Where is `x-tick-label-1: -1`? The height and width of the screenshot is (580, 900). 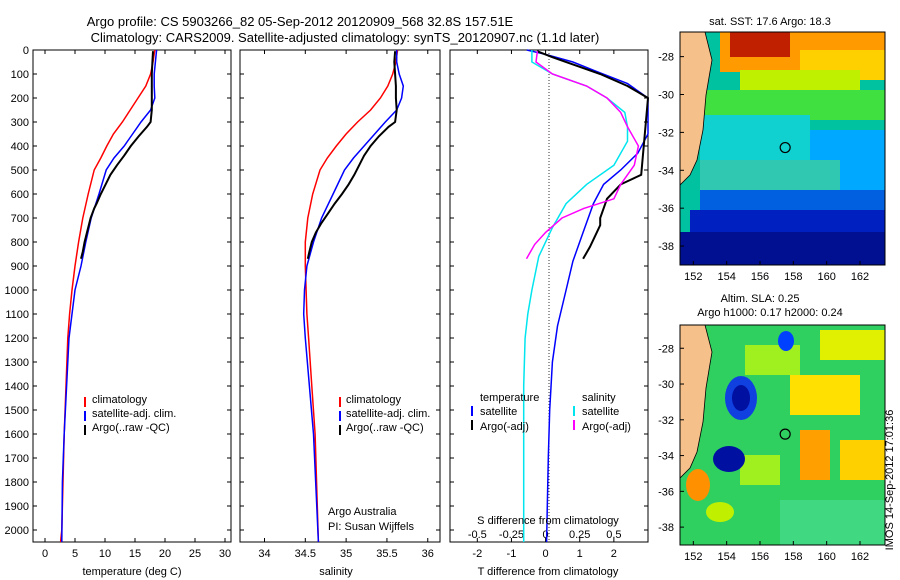 x-tick-label-1: -1 is located at coordinates (512, 554).